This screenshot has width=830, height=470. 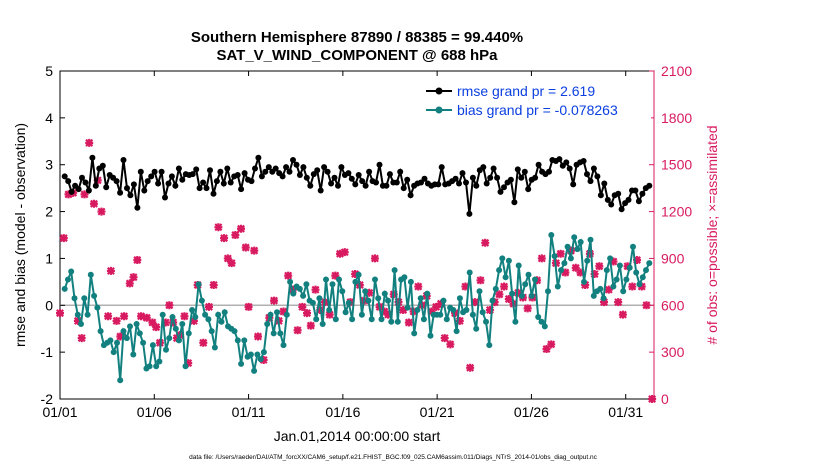 I want to click on x-tick-label: 01/16, so click(x=342, y=412).